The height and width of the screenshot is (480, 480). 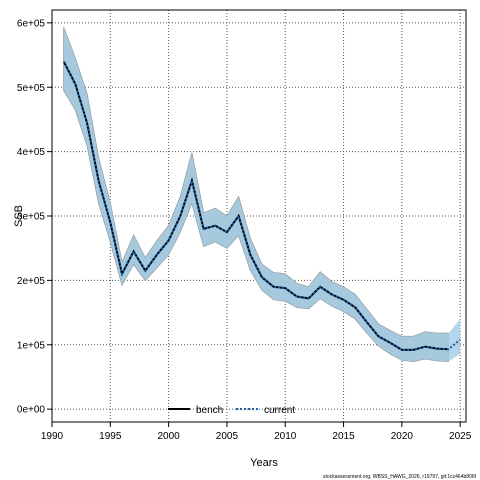 What do you see at coordinates (168, 436) in the screenshot?
I see `x-tick-label-2000: 2000` at bounding box center [168, 436].